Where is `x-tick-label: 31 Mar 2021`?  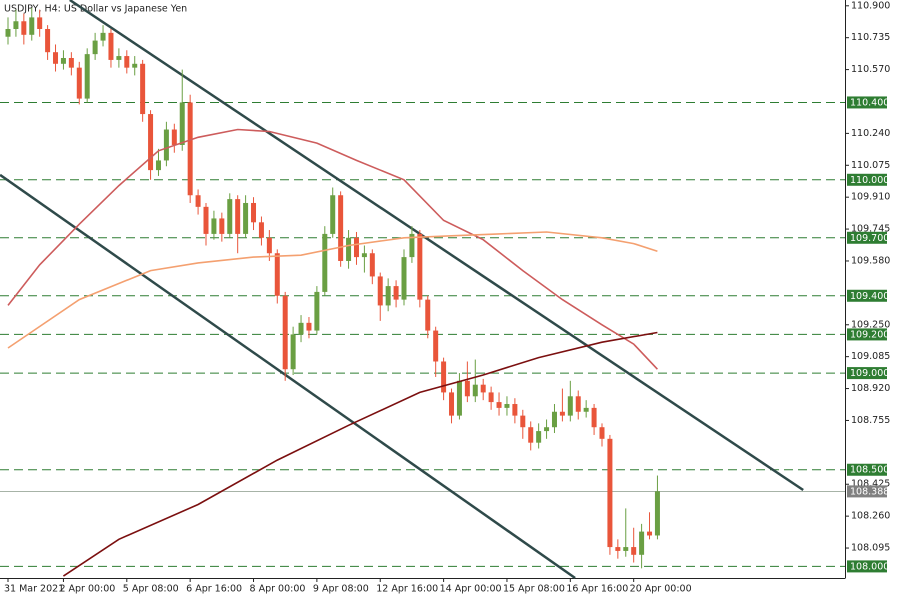
x-tick-label: 31 Mar 2021 is located at coordinates (34, 589).